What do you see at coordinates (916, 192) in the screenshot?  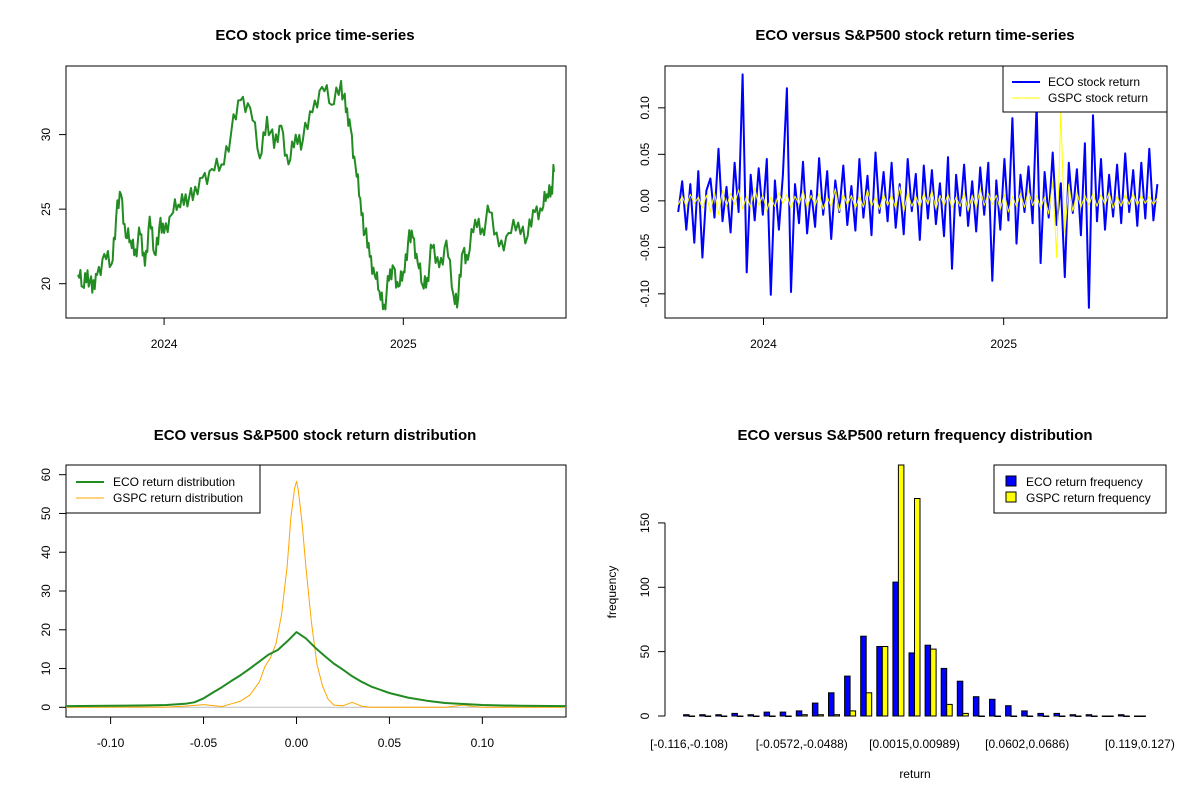 I see `returns-plot-frame` at bounding box center [916, 192].